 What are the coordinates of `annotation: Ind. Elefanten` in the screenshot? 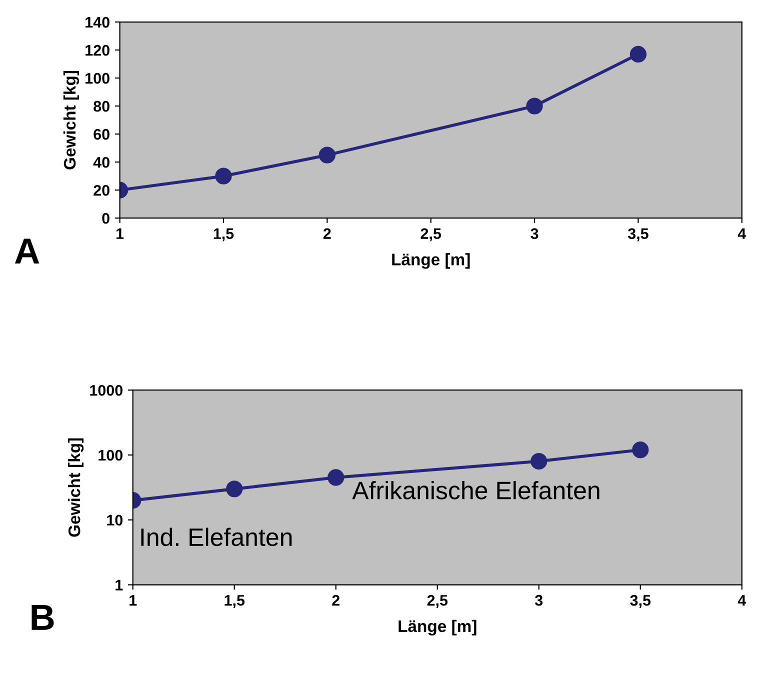 It's located at (216, 537).